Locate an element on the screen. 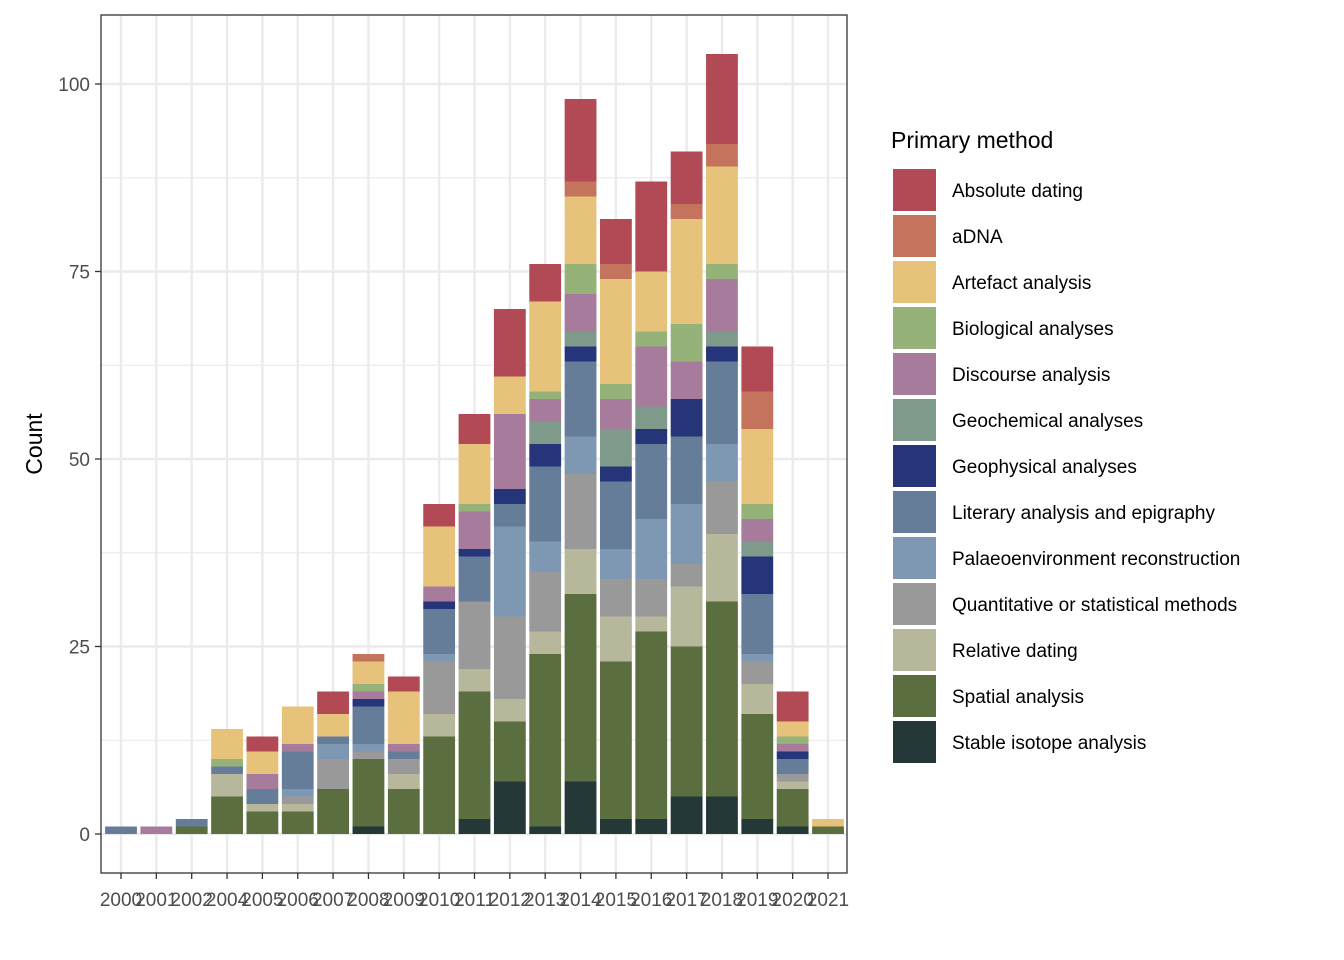  bar-stack-2004 is located at coordinates (227, 781).